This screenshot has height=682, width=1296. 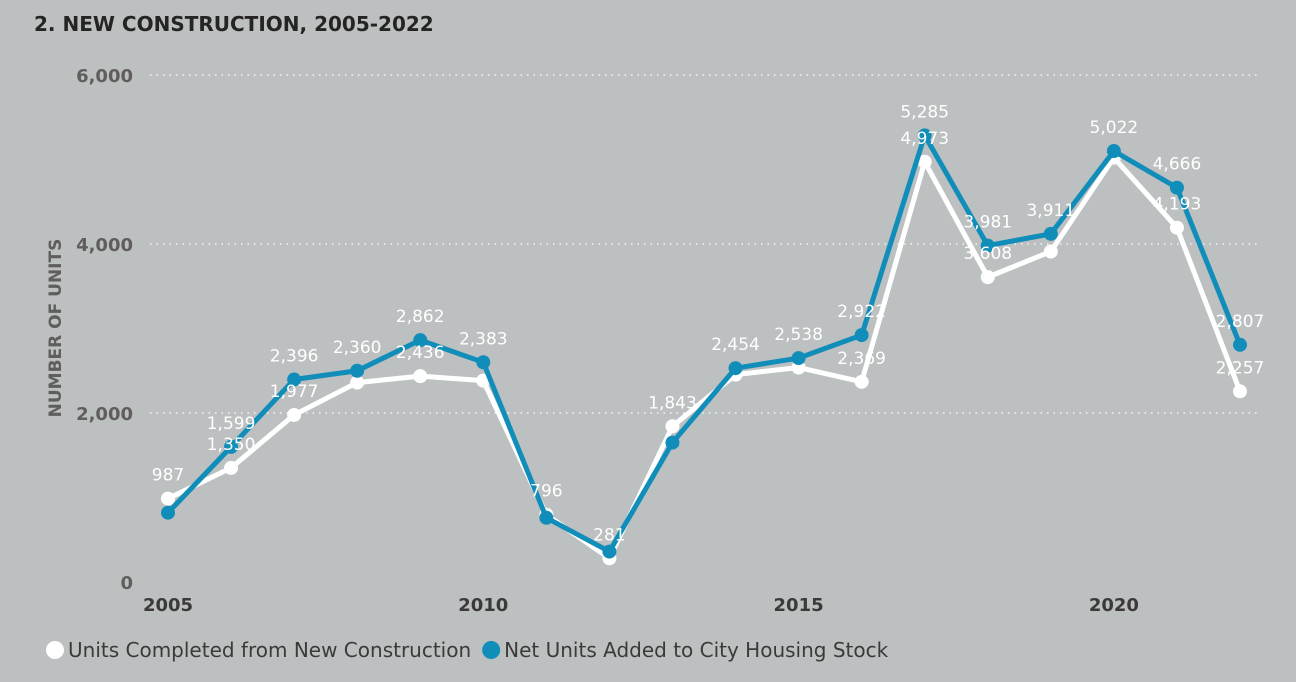 I want to click on data-label: 1,350, so click(x=231, y=445).